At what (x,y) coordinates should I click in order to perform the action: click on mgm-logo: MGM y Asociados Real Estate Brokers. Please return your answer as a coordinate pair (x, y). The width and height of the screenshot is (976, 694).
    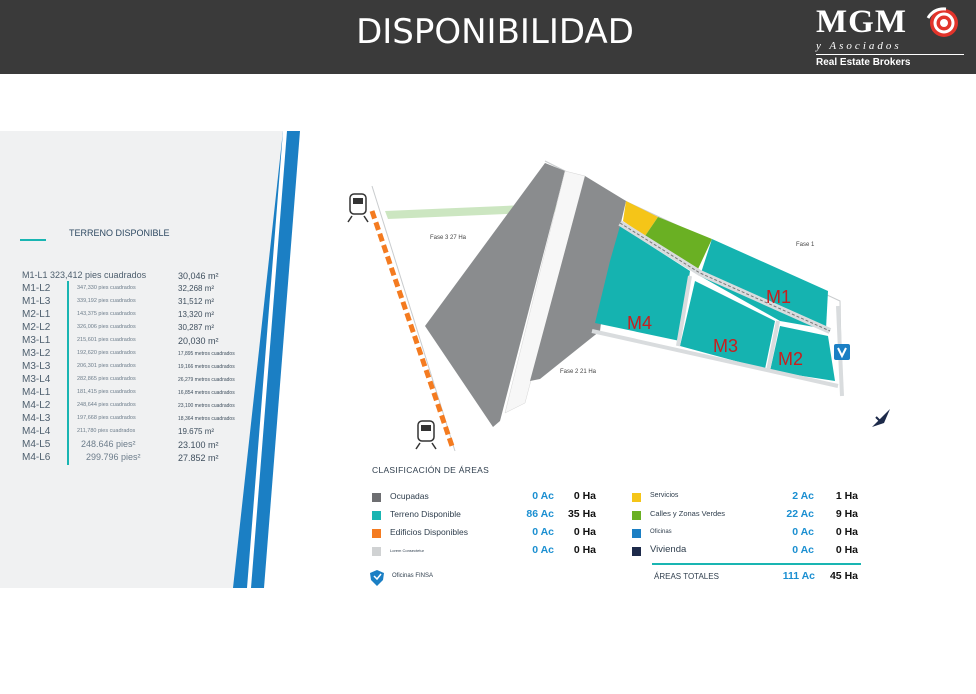
    Looking at the image, I should click on (890, 37).